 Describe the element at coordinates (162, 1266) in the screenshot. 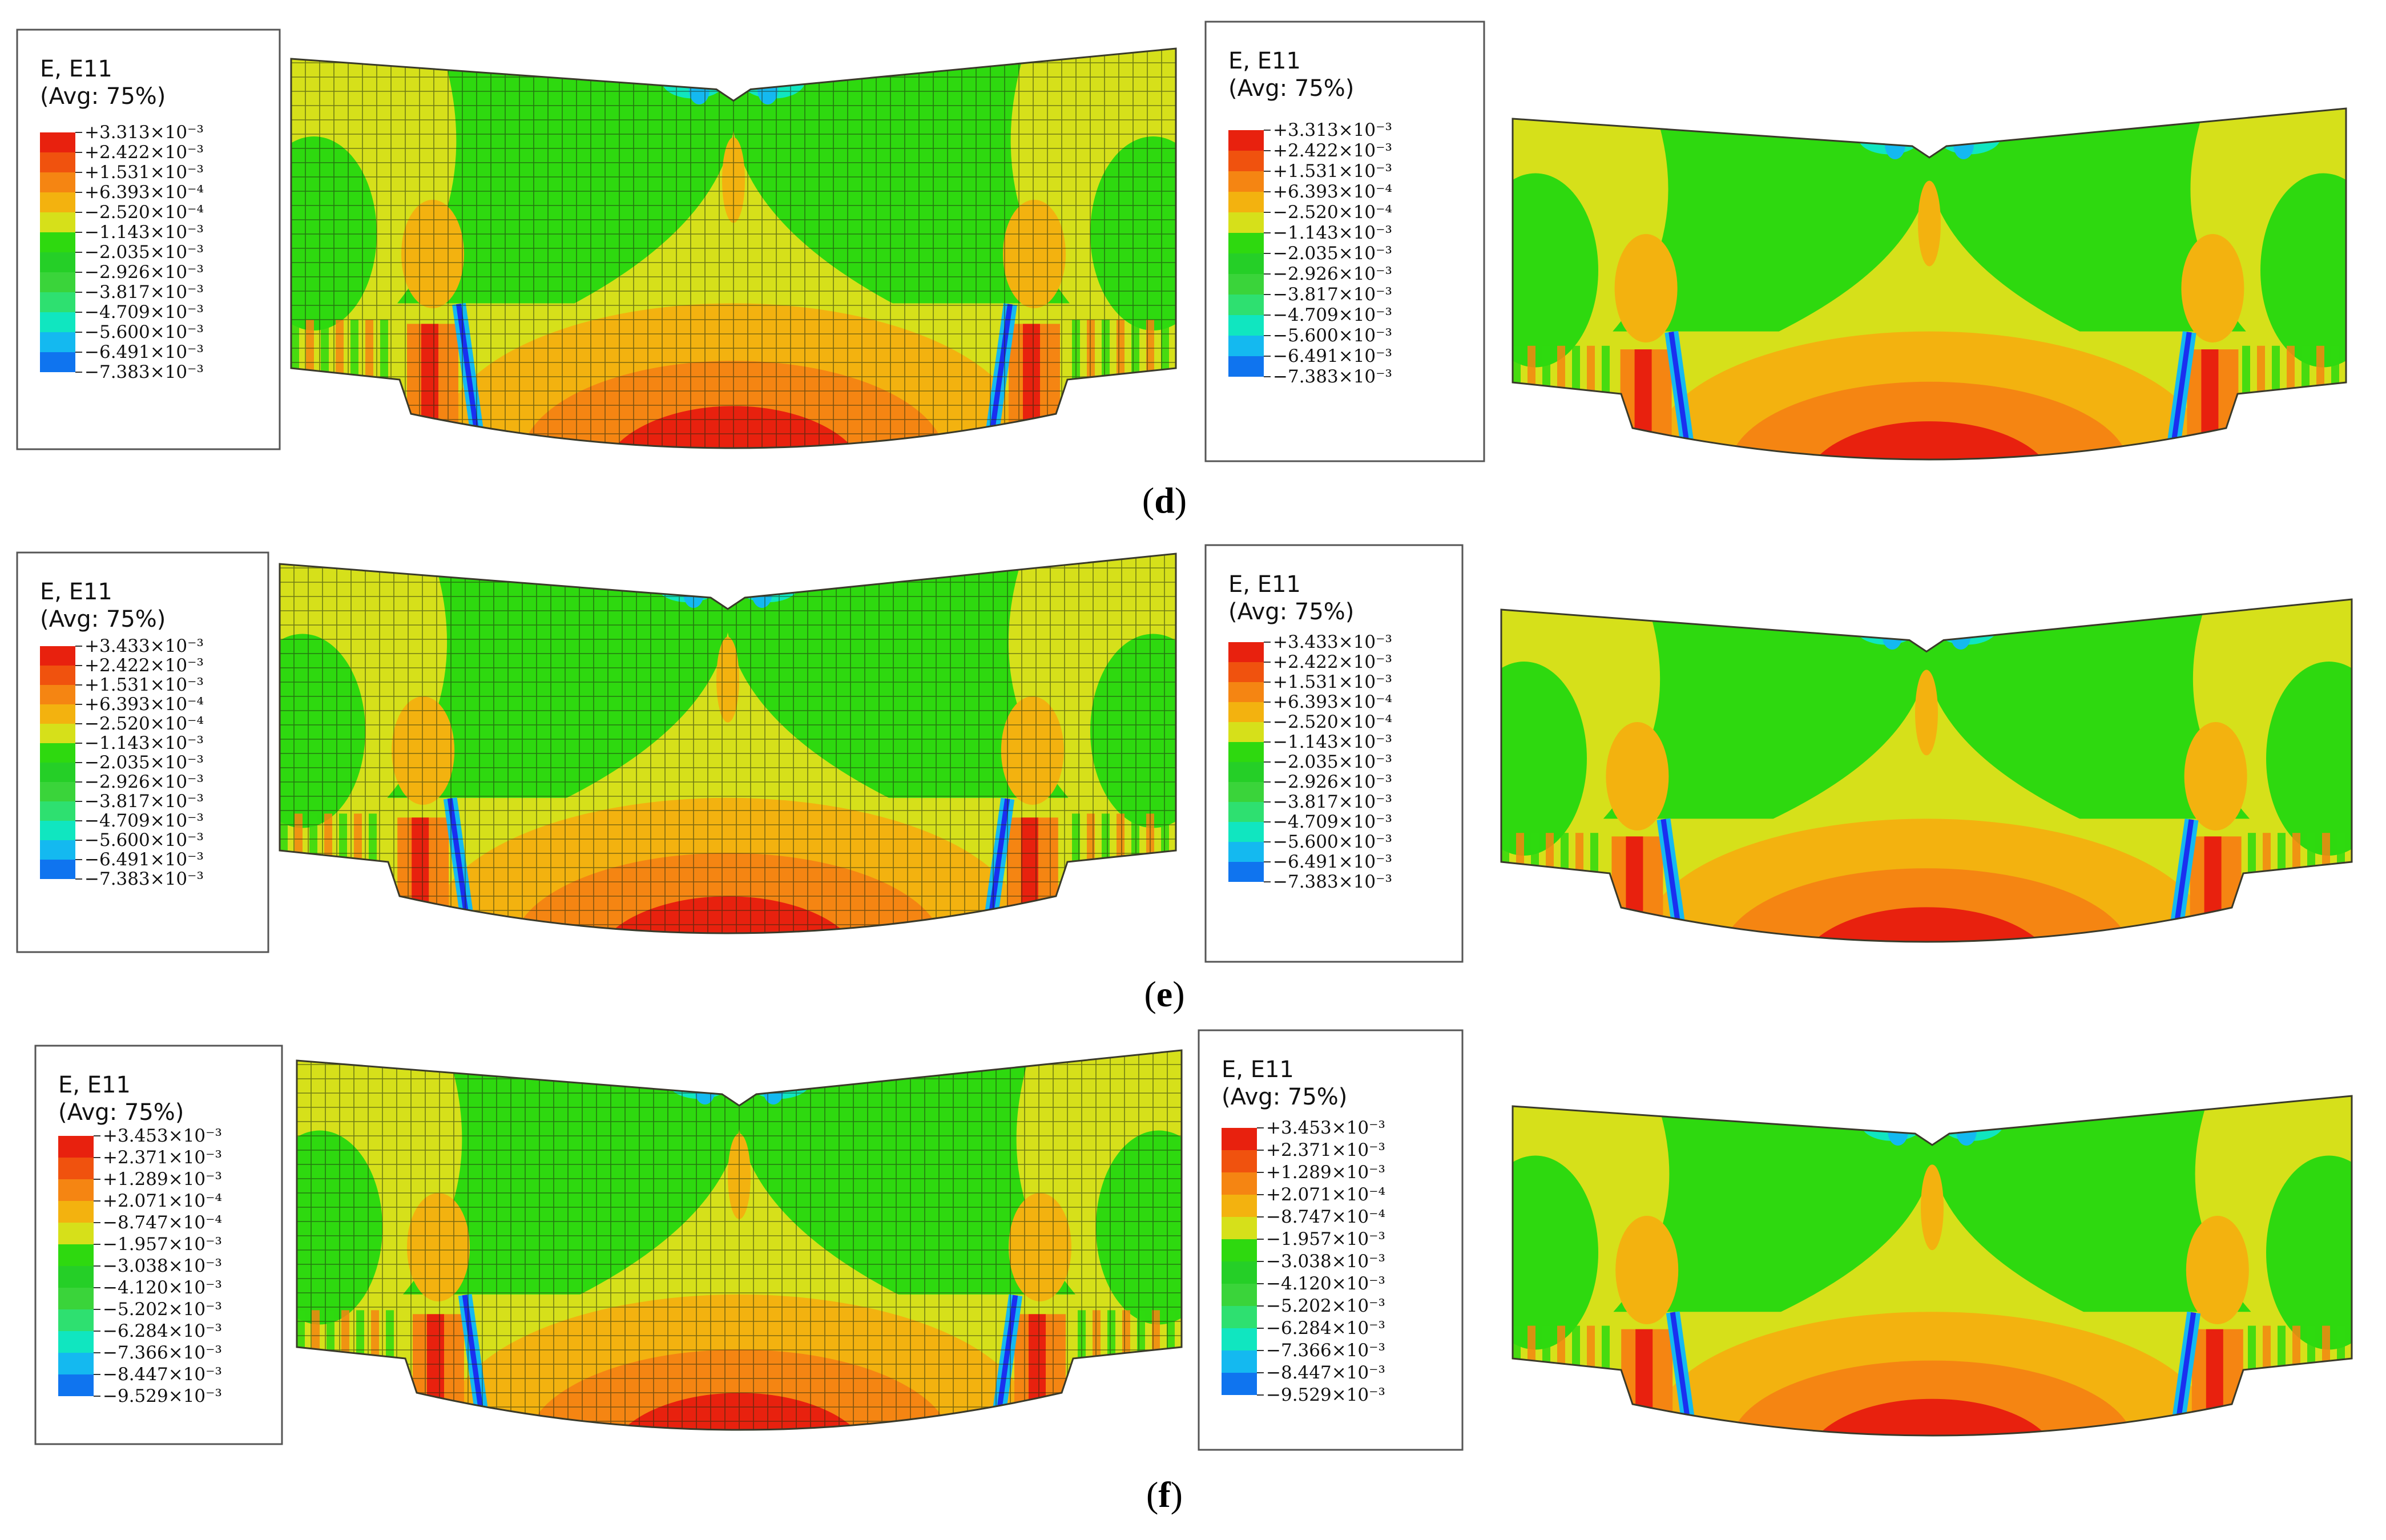

I see `legend-value: −3.038×10⁻³` at that location.